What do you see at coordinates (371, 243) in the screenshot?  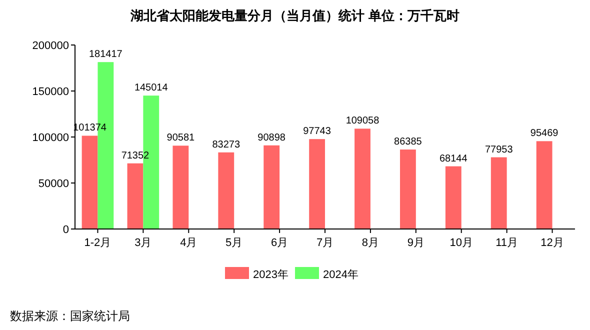 I see `x-tick-label: 8月` at bounding box center [371, 243].